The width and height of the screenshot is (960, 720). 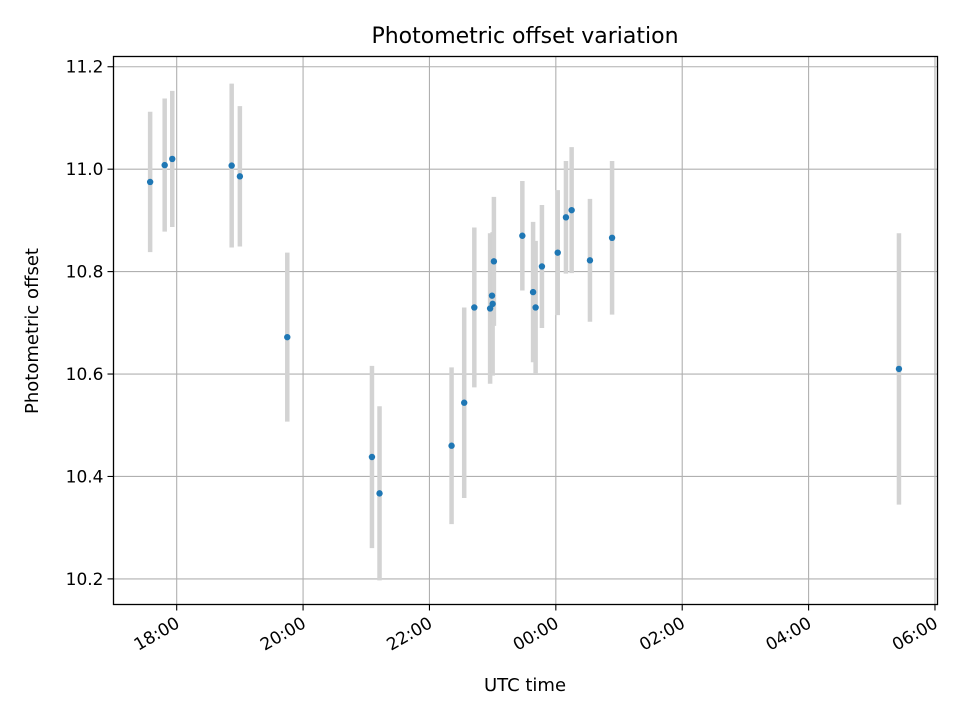 What do you see at coordinates (85, 170) in the screenshot?
I see `y-tick-label: 11.0` at bounding box center [85, 170].